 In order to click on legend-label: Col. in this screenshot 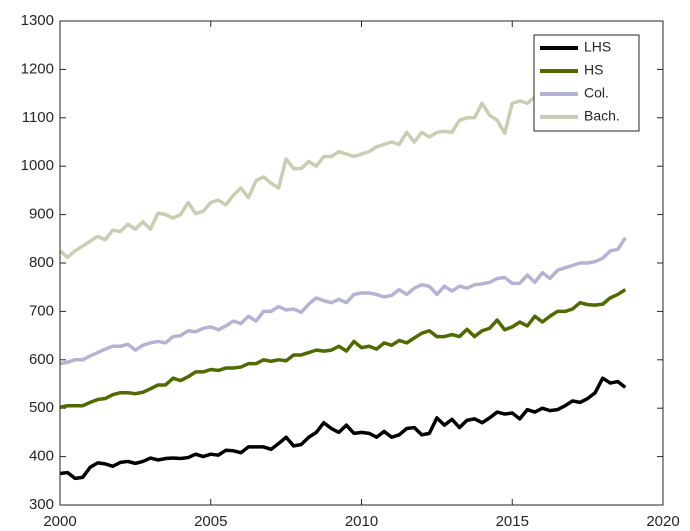, I will do `click(596, 93)`.